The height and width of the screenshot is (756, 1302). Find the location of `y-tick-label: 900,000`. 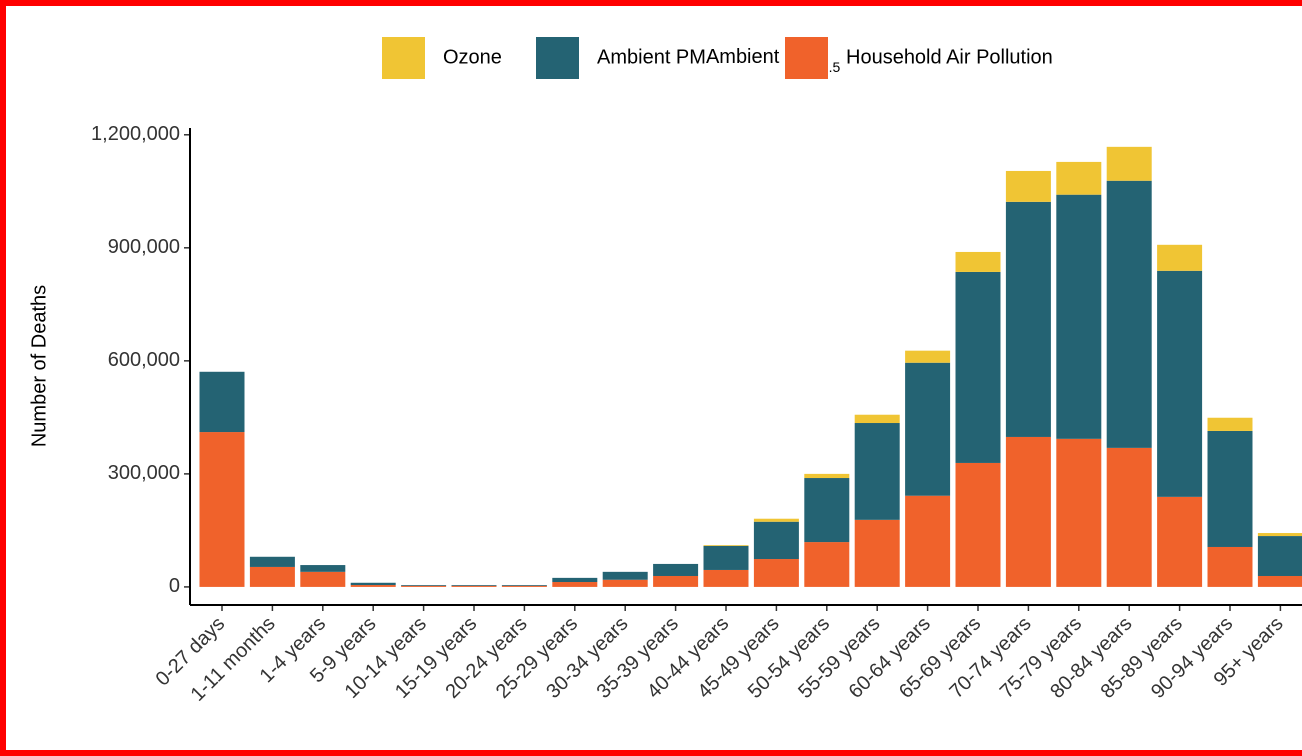

y-tick-label: 900,000 is located at coordinates (144, 247).